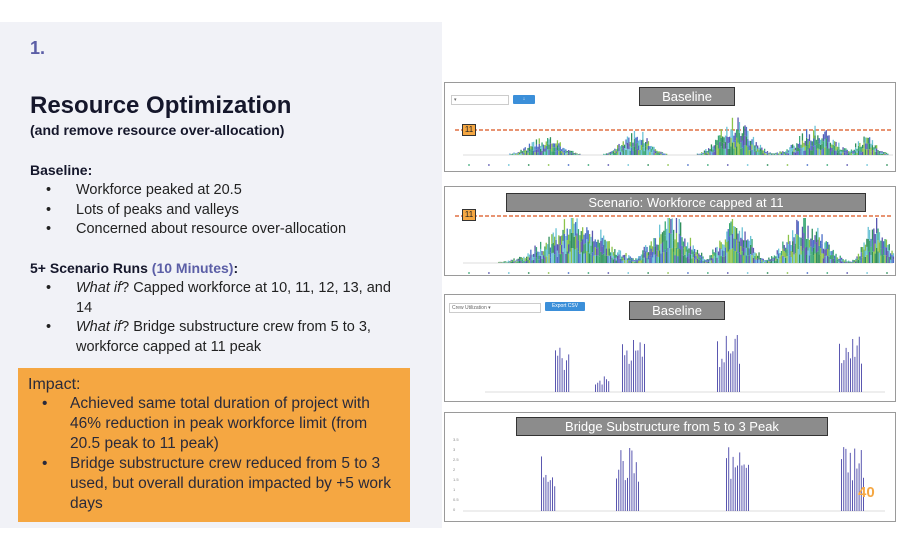 This screenshot has width=900, height=550. Describe the element at coordinates (99, 288) in the screenshot. I see `list-item-emphasis: What if` at that location.